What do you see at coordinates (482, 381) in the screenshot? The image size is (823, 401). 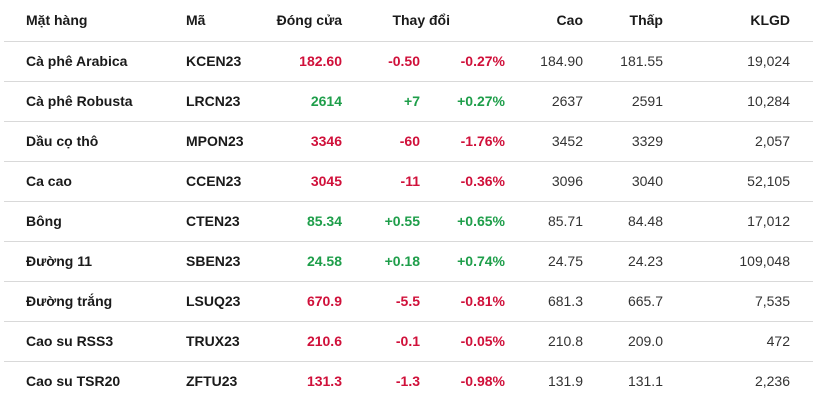 I see `change-percent: -0.98%` at bounding box center [482, 381].